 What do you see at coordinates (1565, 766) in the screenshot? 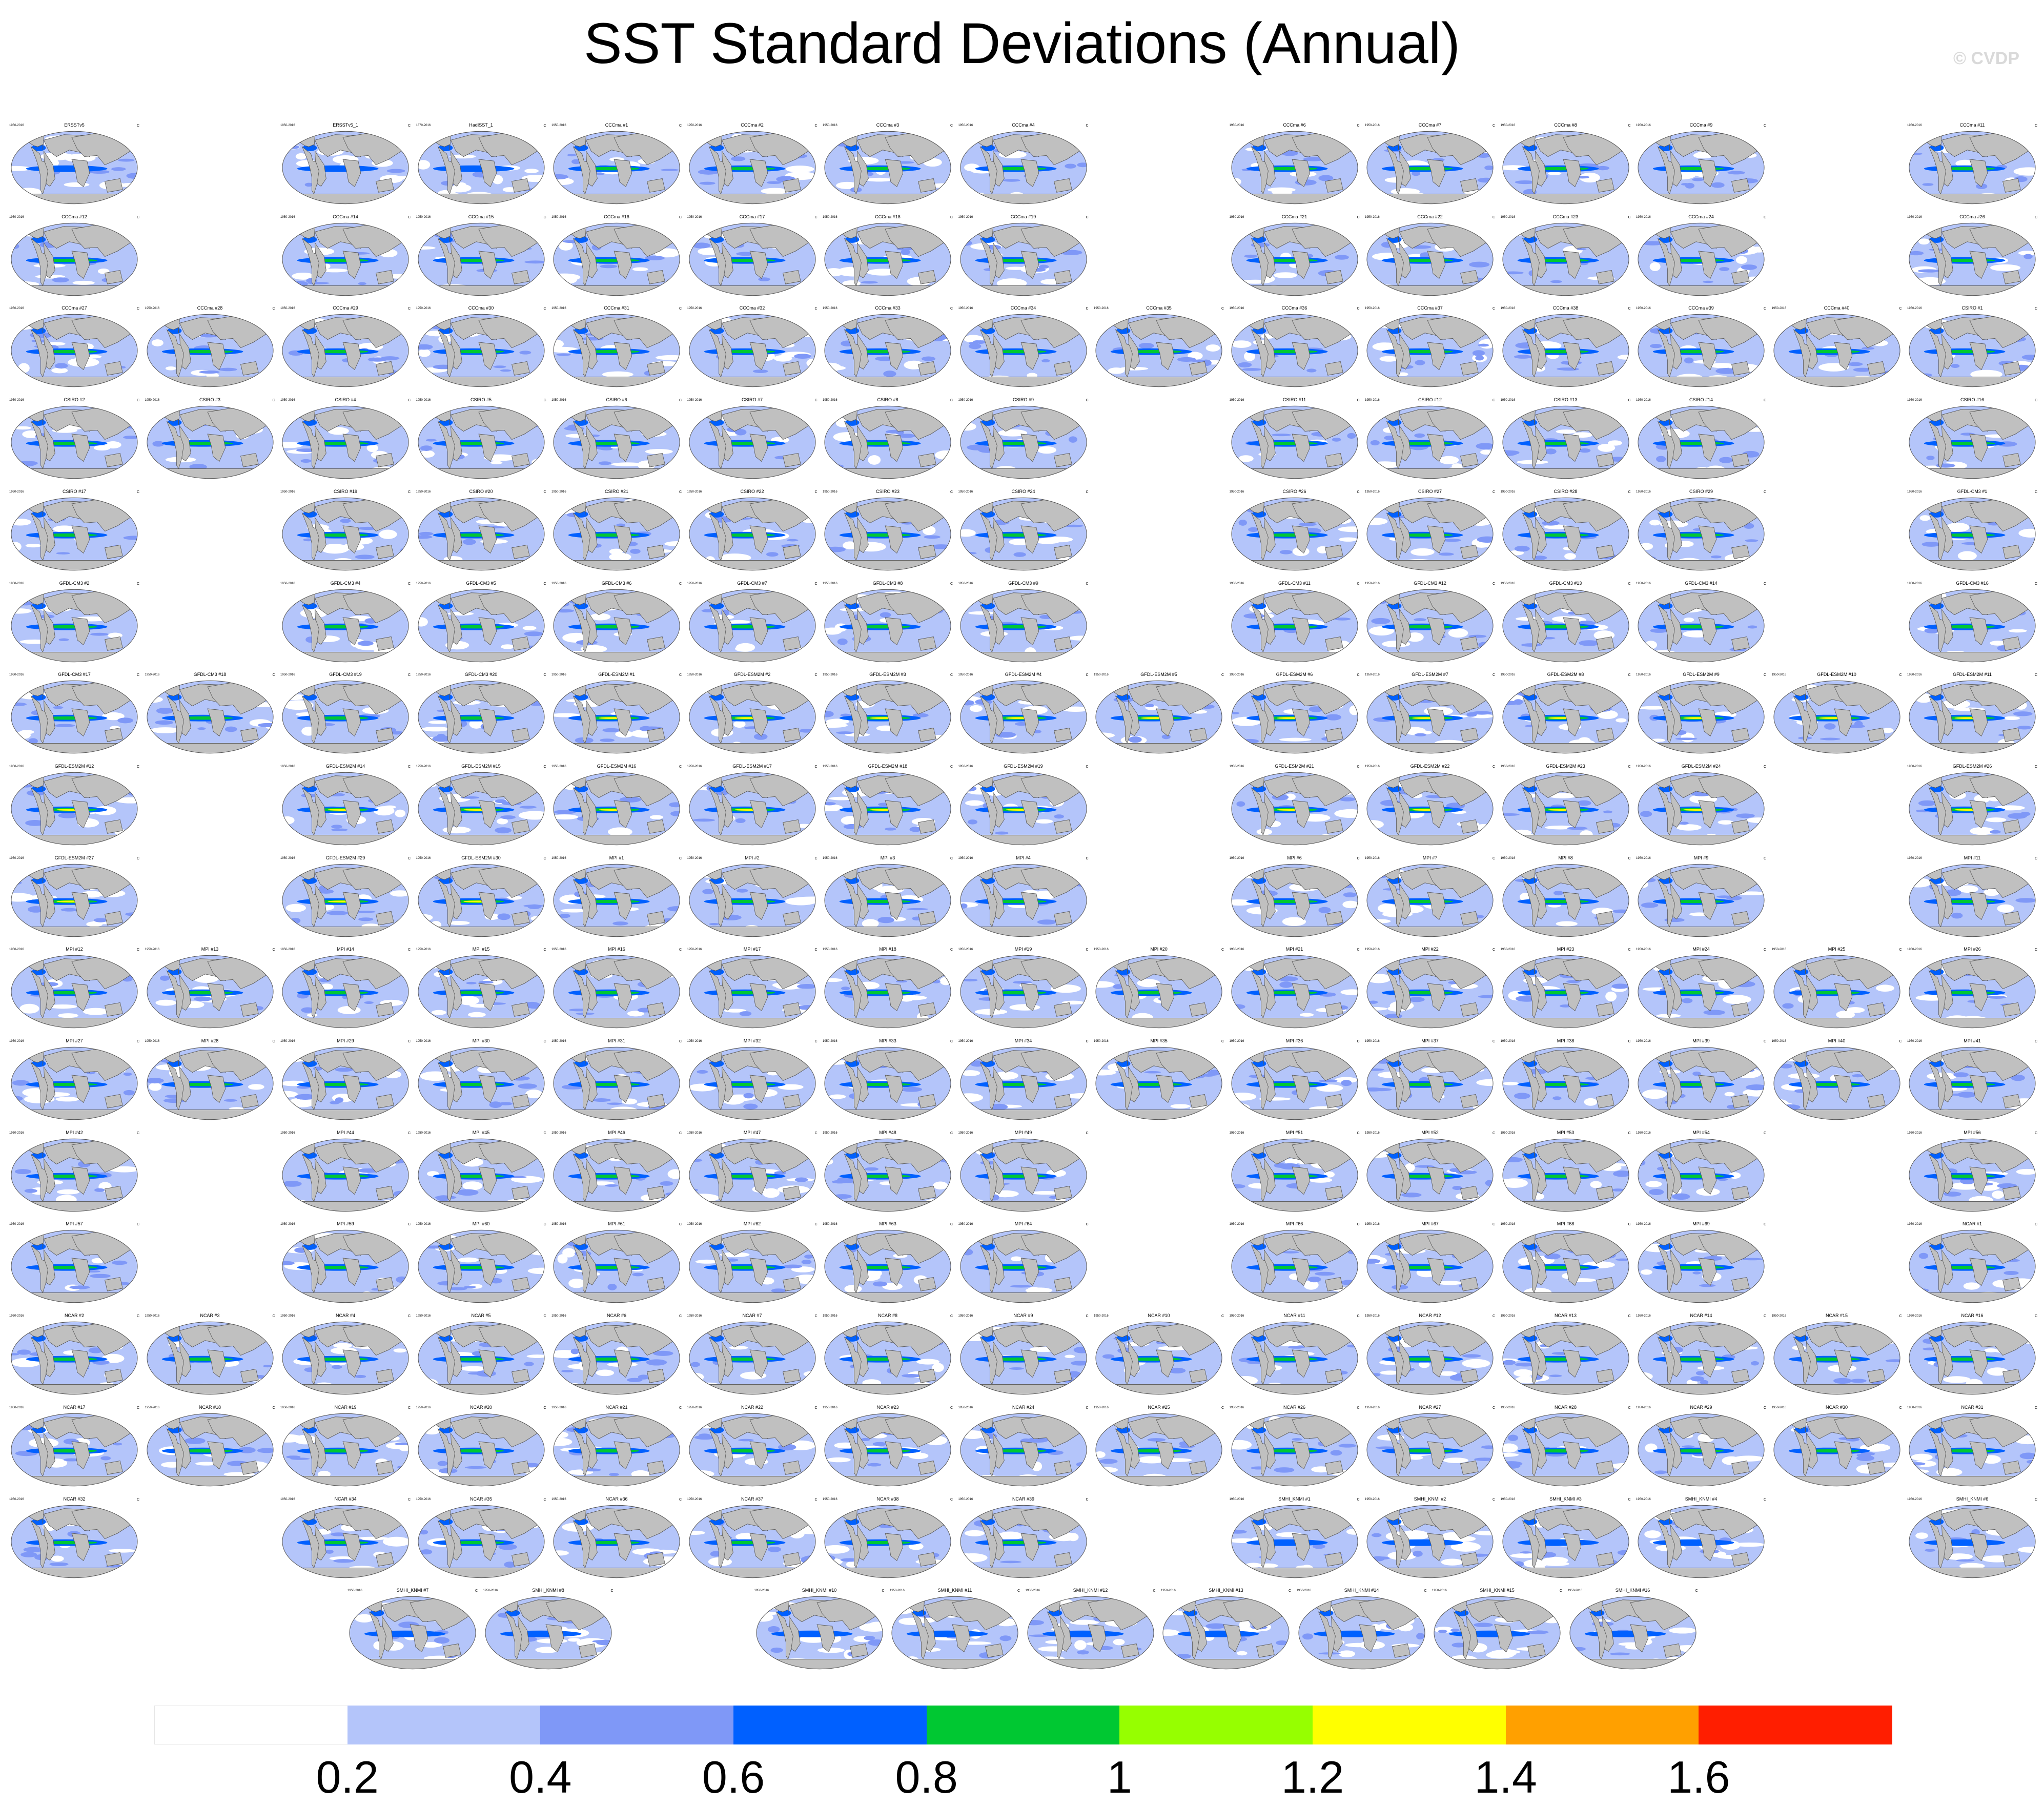
I see `panel-title: GFDL-ESM2M #23` at bounding box center [1565, 766].